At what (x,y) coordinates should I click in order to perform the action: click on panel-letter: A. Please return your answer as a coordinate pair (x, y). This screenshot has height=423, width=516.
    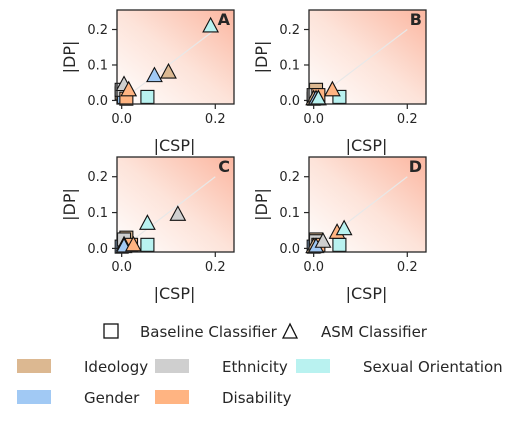
    Looking at the image, I should click on (224, 19).